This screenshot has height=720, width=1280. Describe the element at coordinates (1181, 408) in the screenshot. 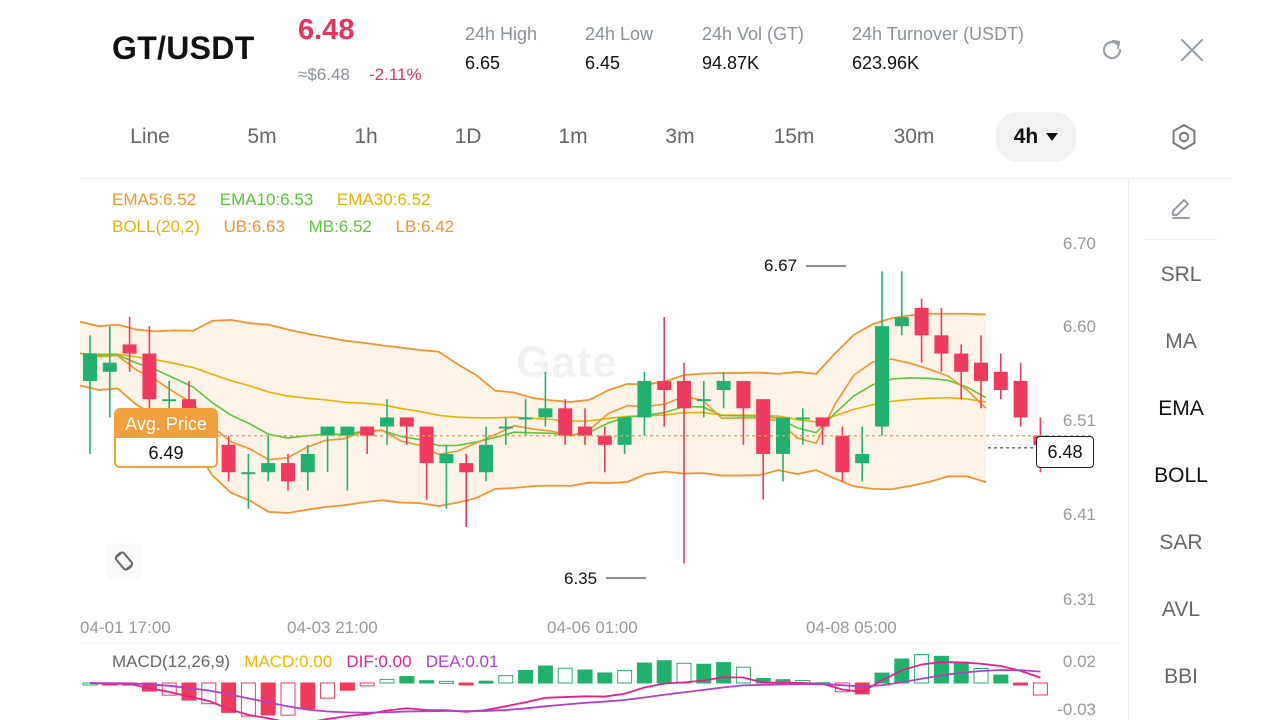

I see `sidebar-item-ema: EMA` at that location.